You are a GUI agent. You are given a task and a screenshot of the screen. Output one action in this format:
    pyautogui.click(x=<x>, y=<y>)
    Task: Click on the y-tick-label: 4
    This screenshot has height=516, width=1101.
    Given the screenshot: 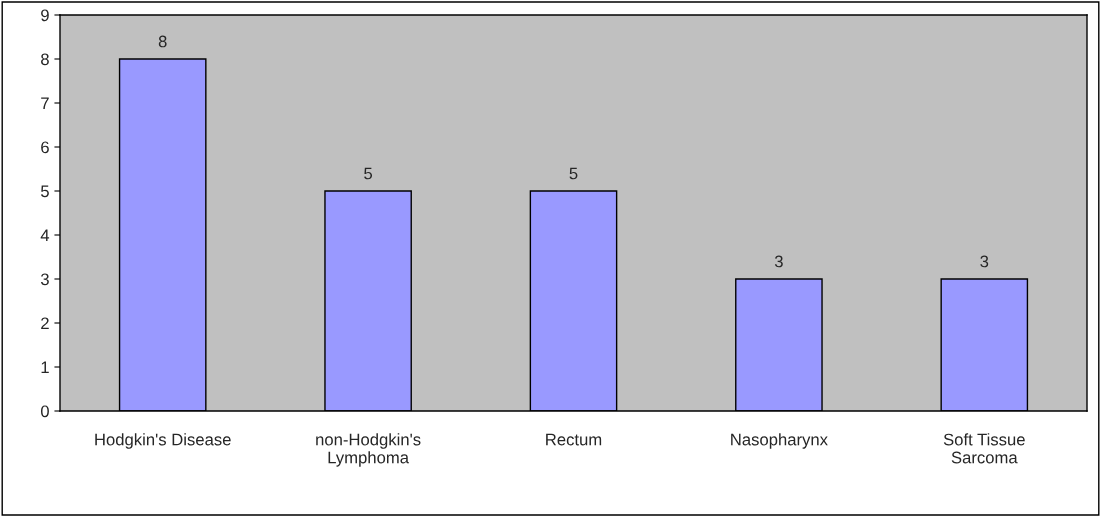 What is the action you would take?
    pyautogui.click(x=45, y=235)
    